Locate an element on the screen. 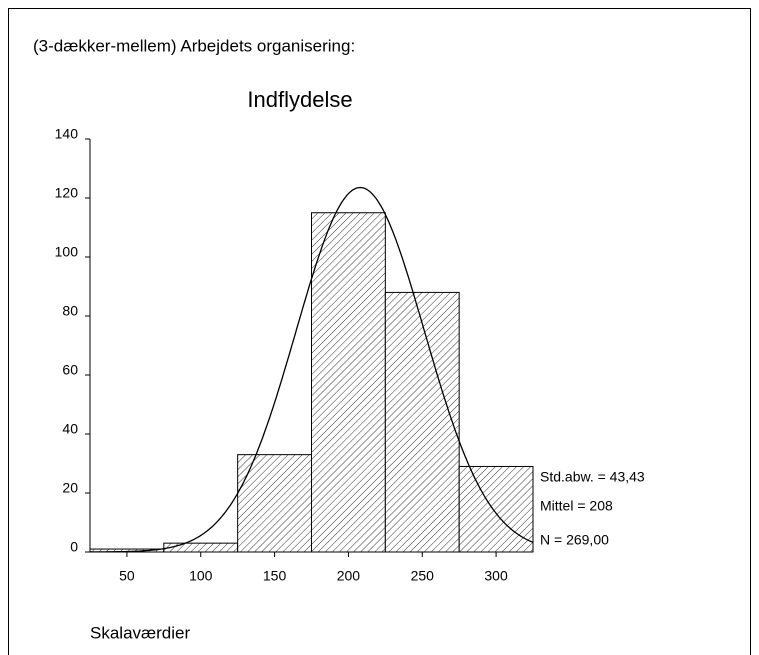 This screenshot has width=759, height=655. x-axis-label: Skalaværdier is located at coordinates (140, 632).